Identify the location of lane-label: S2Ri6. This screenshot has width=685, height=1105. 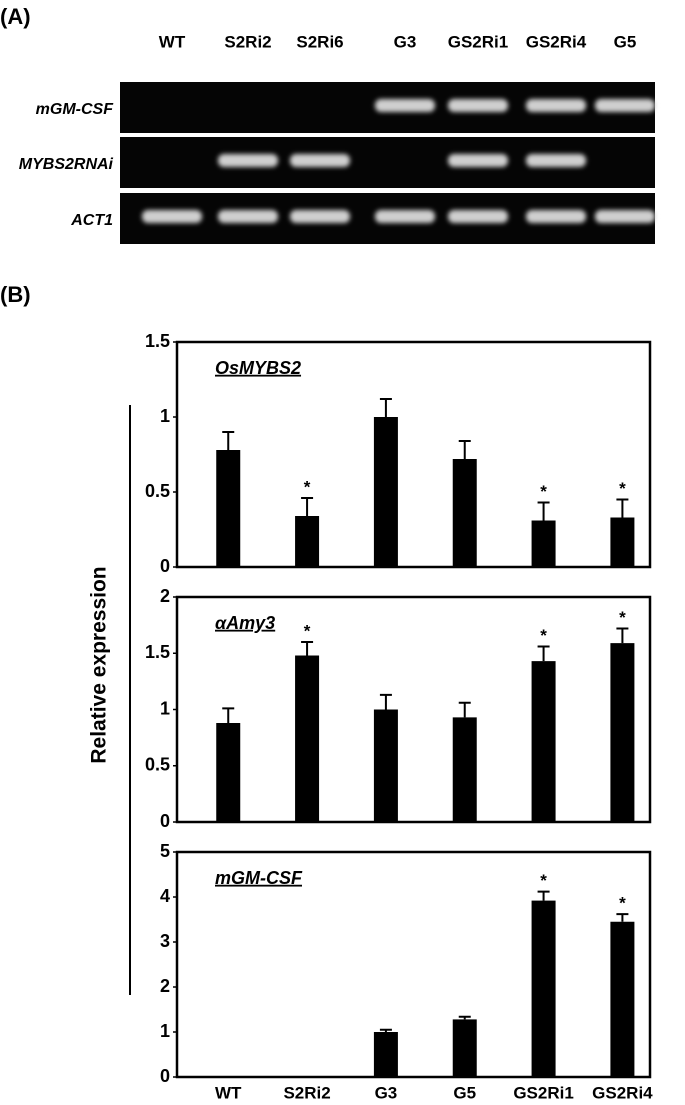
(319, 41).